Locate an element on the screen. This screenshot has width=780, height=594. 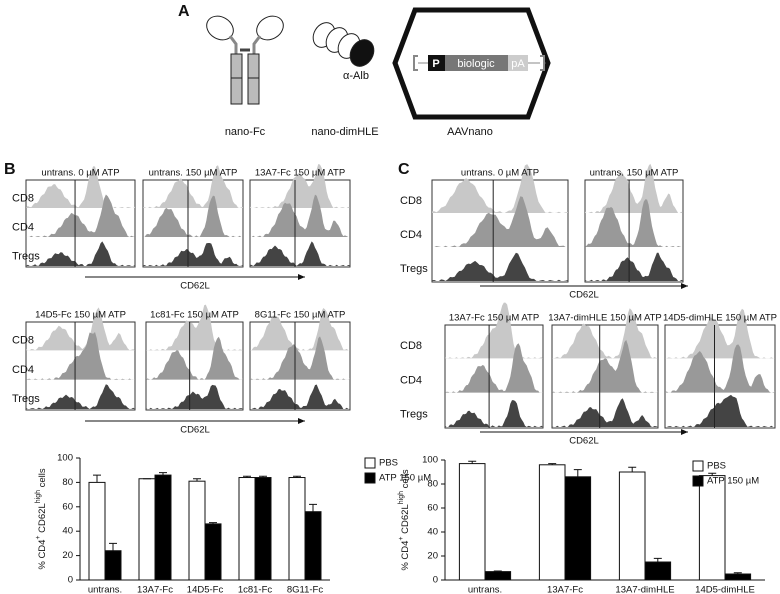
construct-label: nano-dimHLE is located at coordinates (344, 132).